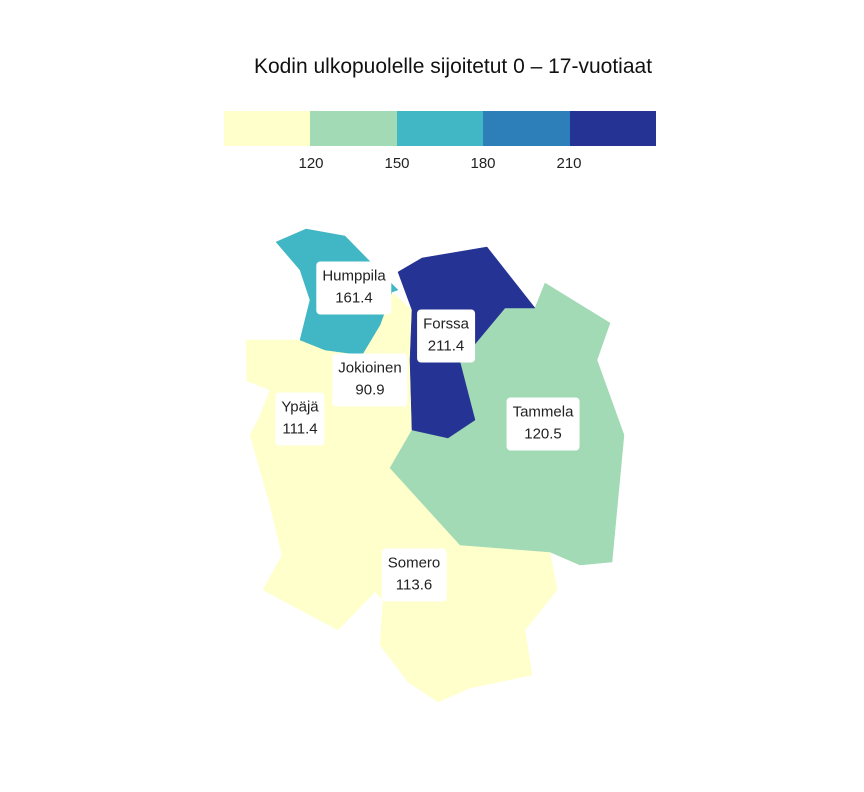 The image size is (864, 792). I want to click on region-name: Somero, so click(414, 563).